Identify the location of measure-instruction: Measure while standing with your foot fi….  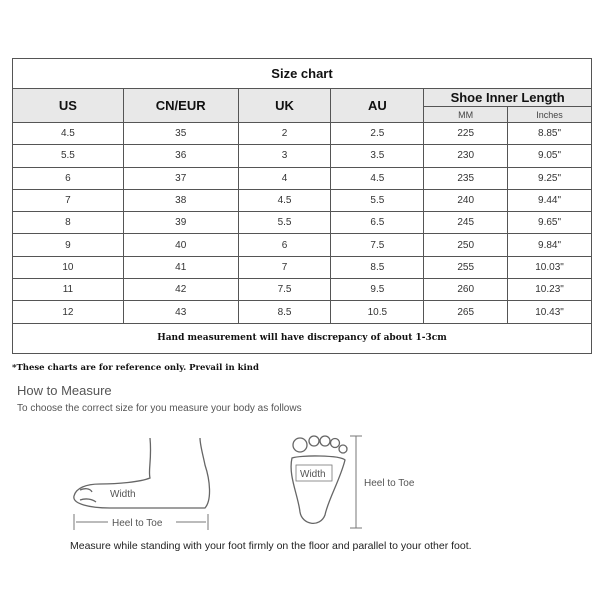
(271, 546).